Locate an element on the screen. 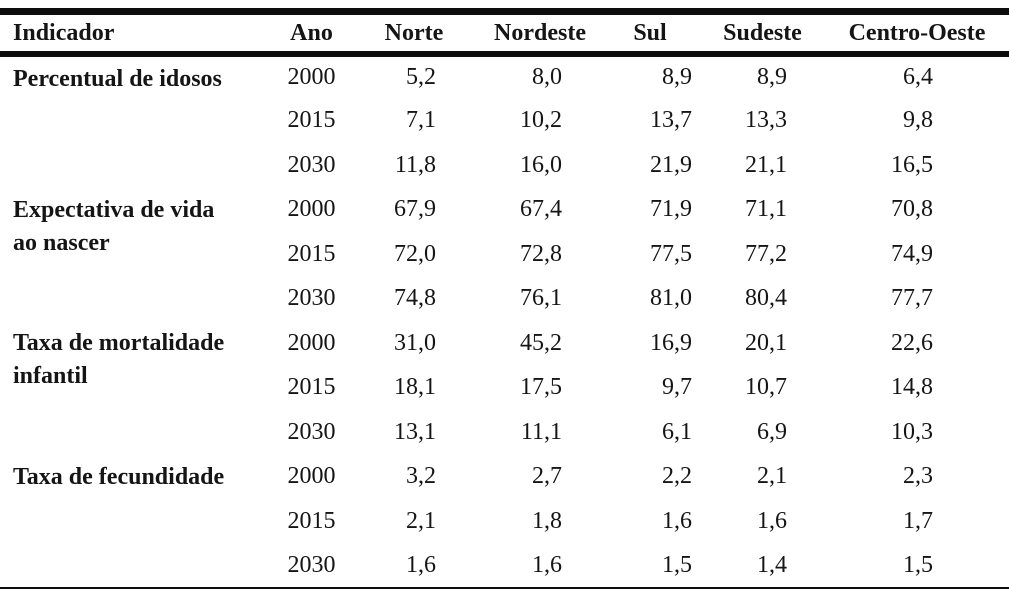 The image size is (1009, 604). value-cell-sudeste: 8,9 is located at coordinates (772, 77).